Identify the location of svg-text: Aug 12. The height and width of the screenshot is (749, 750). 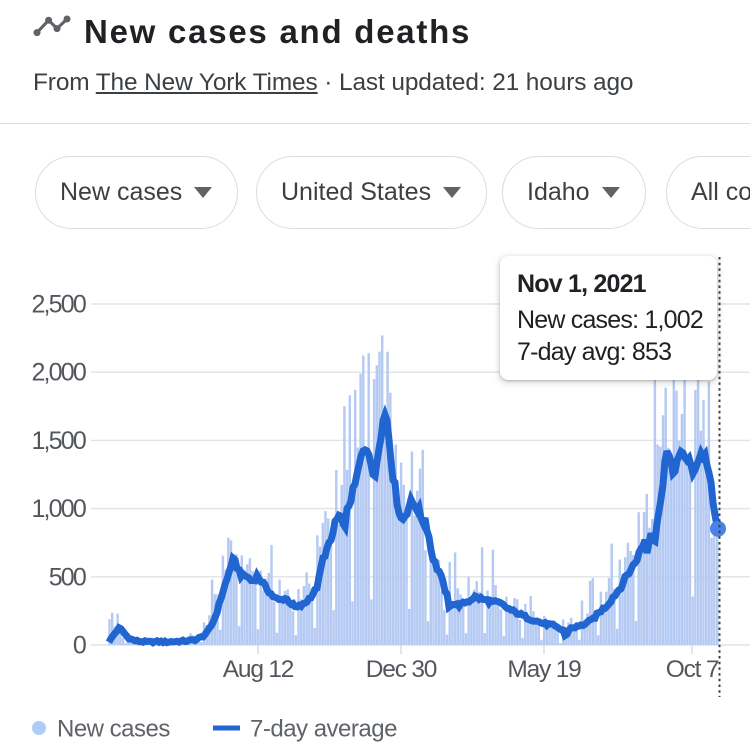
(258, 669).